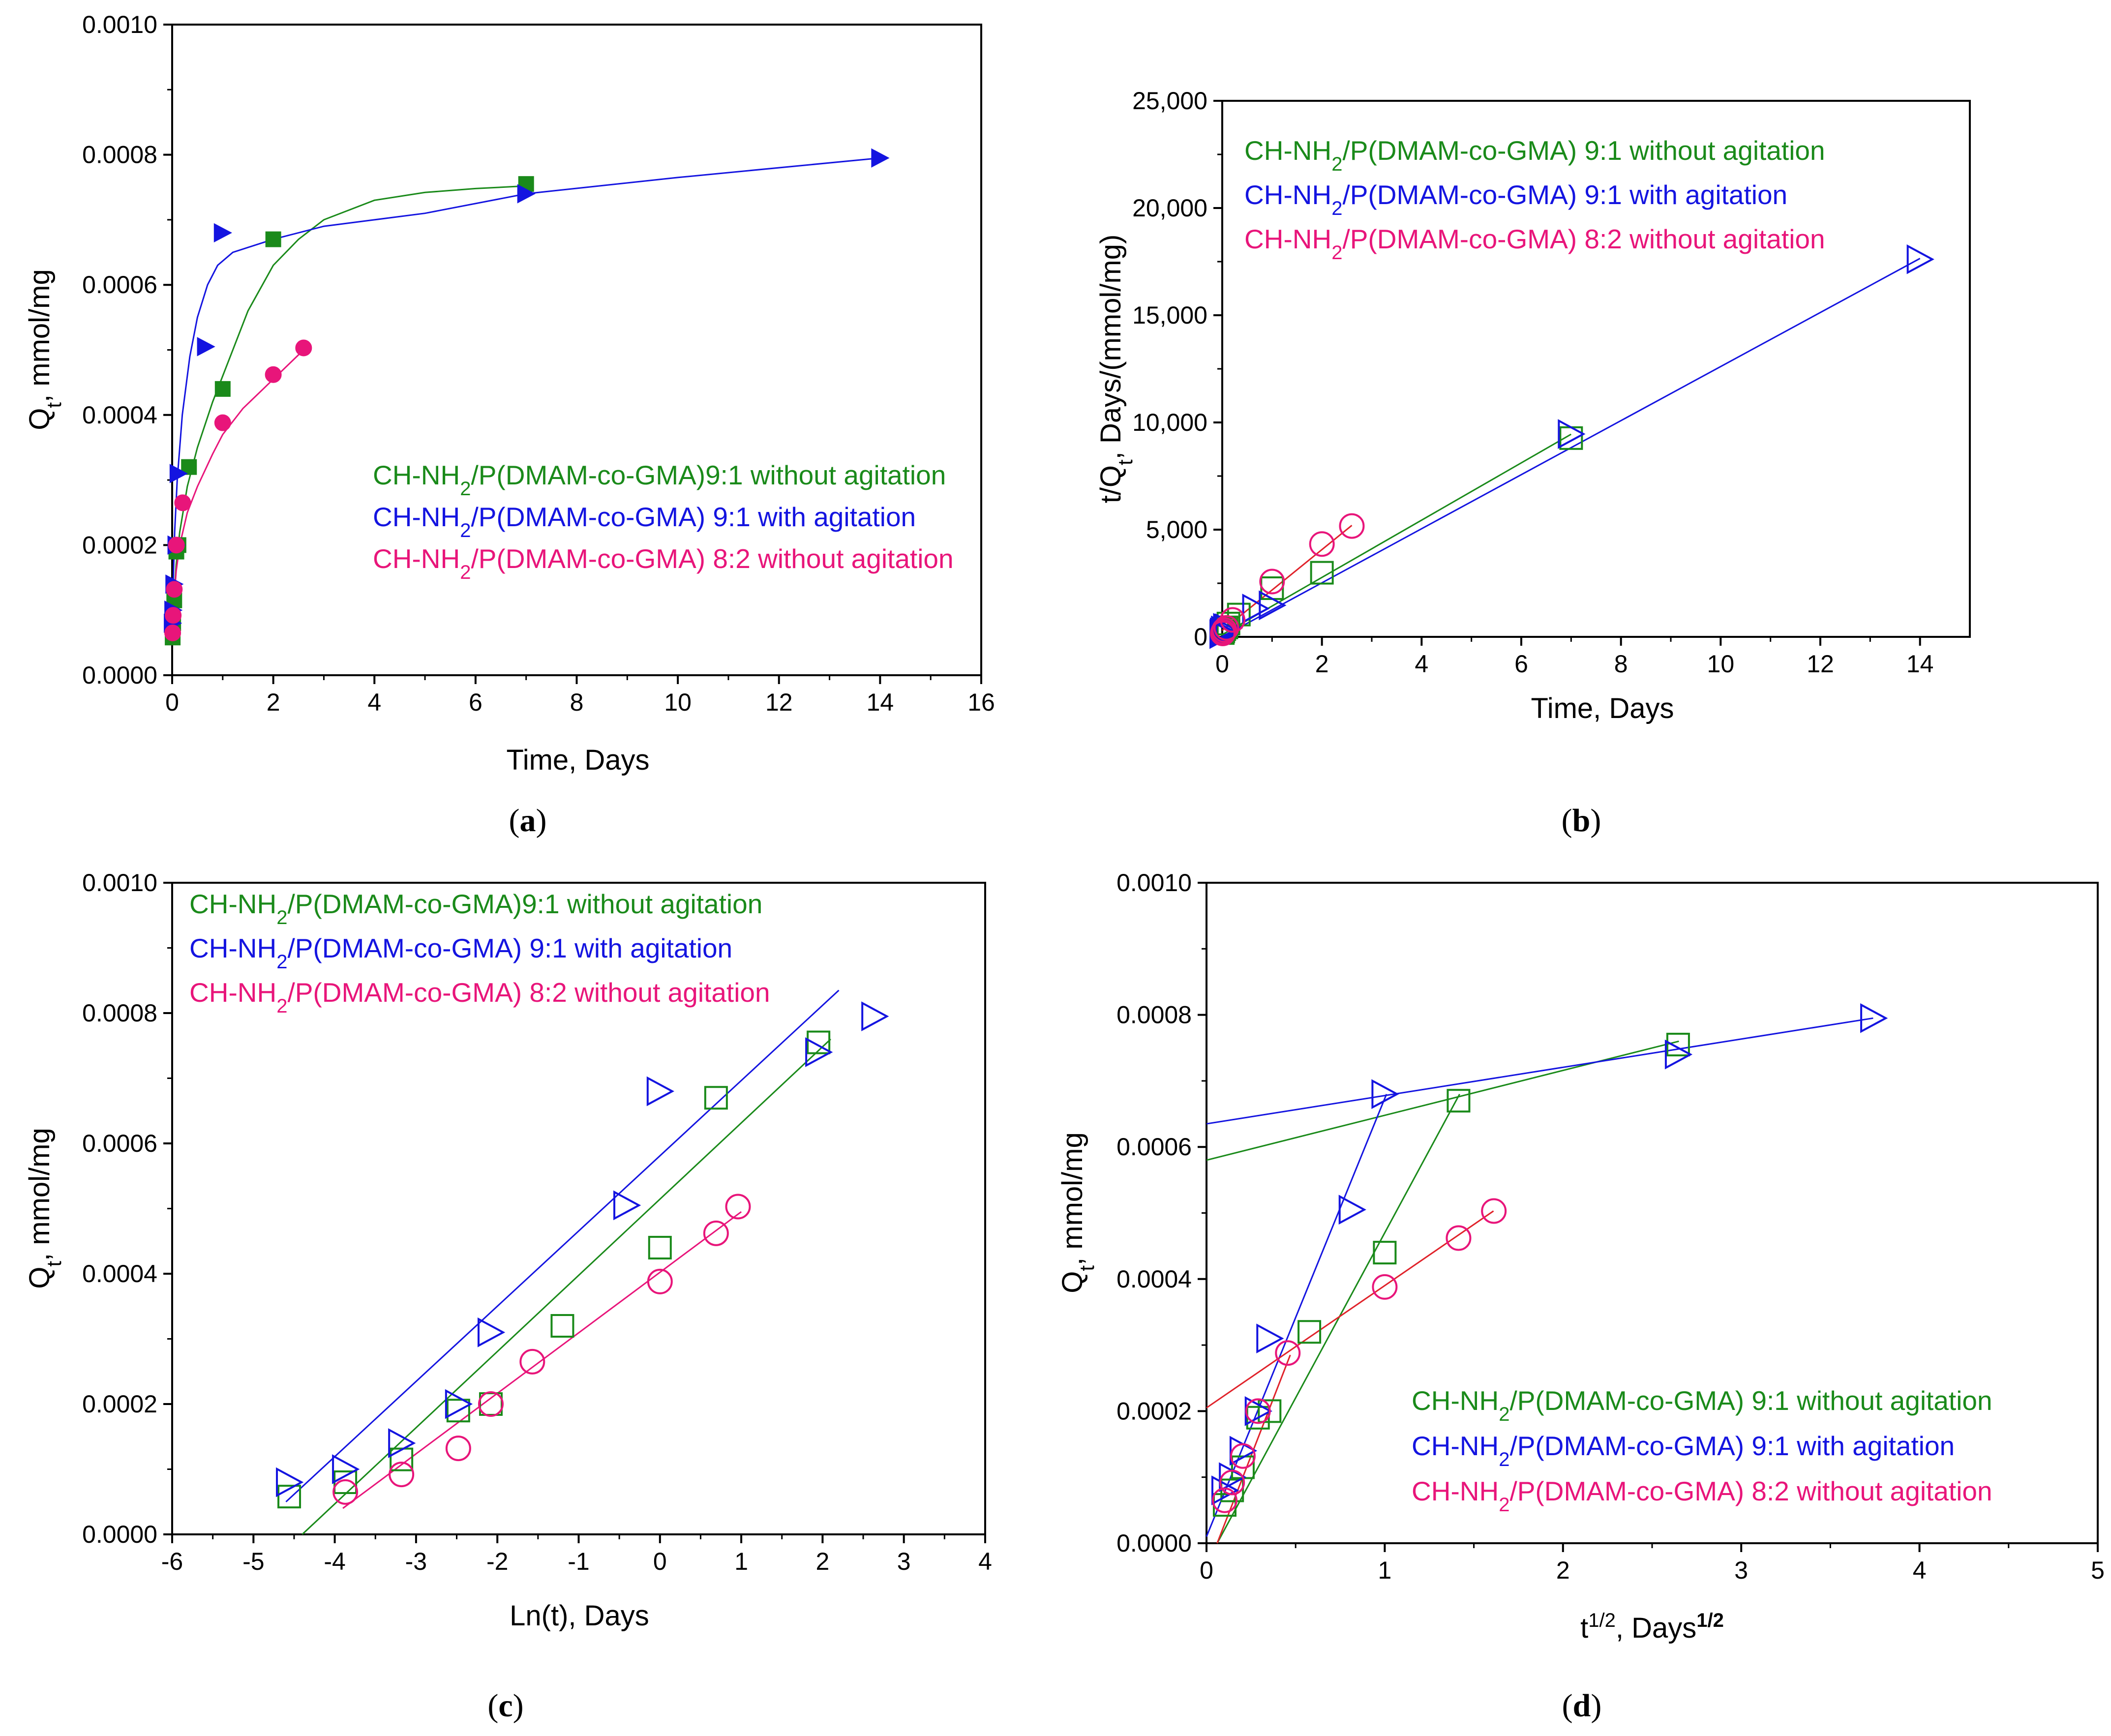 This screenshot has width=2111, height=1736. What do you see at coordinates (119, 675) in the screenshot?
I see `y-tick-label-a: 0.0000` at bounding box center [119, 675].